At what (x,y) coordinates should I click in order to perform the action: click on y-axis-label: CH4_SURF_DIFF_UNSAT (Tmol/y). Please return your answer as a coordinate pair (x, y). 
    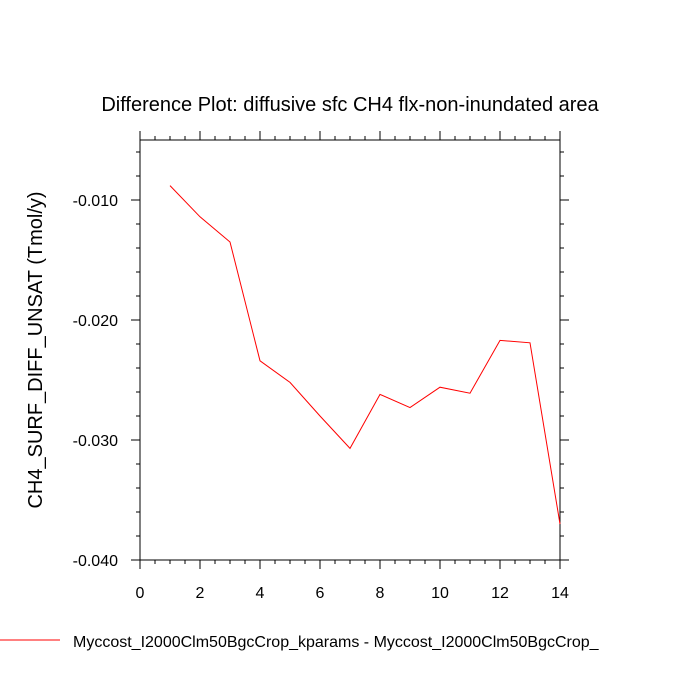
    Looking at the image, I should click on (36, 349).